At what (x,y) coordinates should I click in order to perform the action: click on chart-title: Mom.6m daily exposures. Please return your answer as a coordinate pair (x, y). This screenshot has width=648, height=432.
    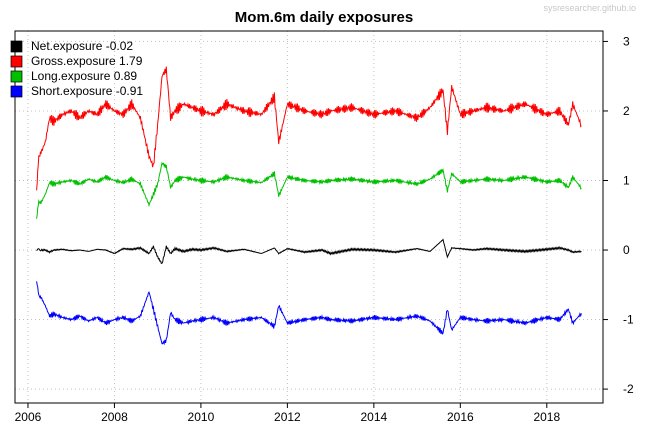
    Looking at the image, I should click on (324, 17).